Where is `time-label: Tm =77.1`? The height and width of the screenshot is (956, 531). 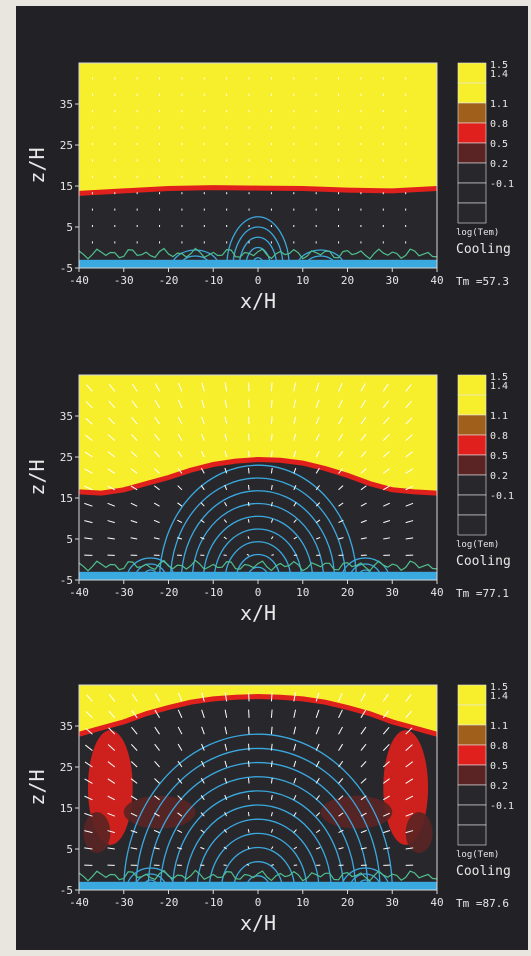
time-label: Tm =77.1 is located at coordinates (482, 593).